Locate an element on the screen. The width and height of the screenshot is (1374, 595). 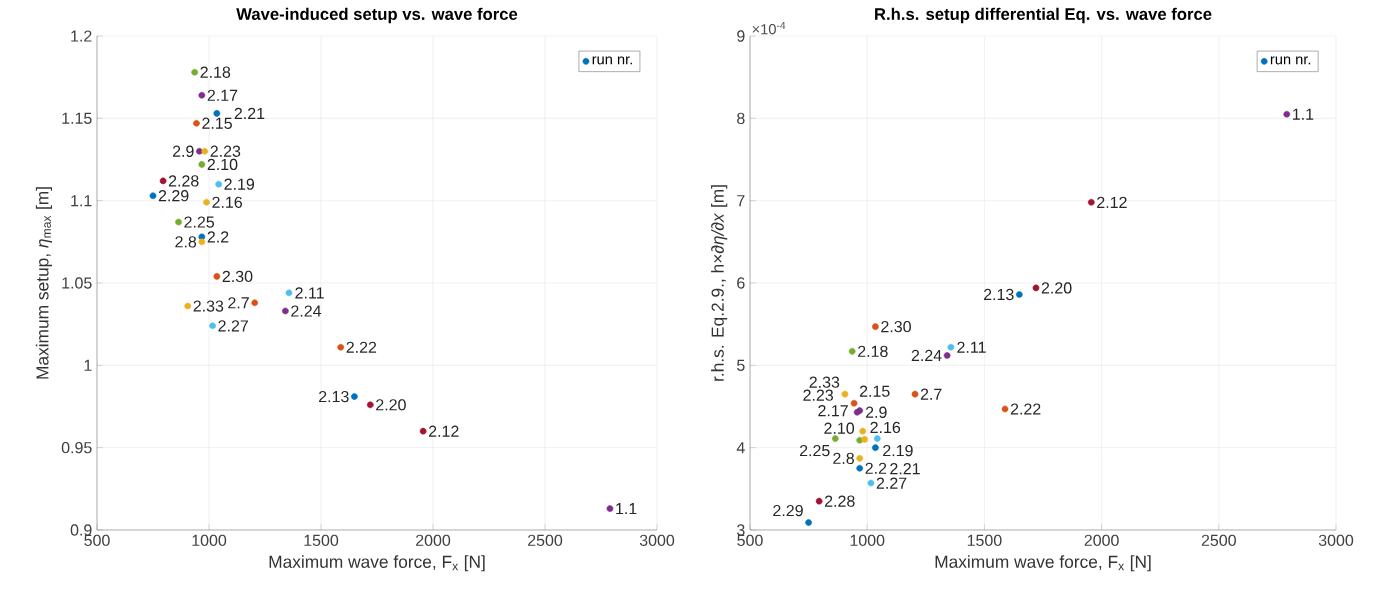
y-axis-title: Maximum setup, η$_{max}$ [m] is located at coordinates (44, 283).